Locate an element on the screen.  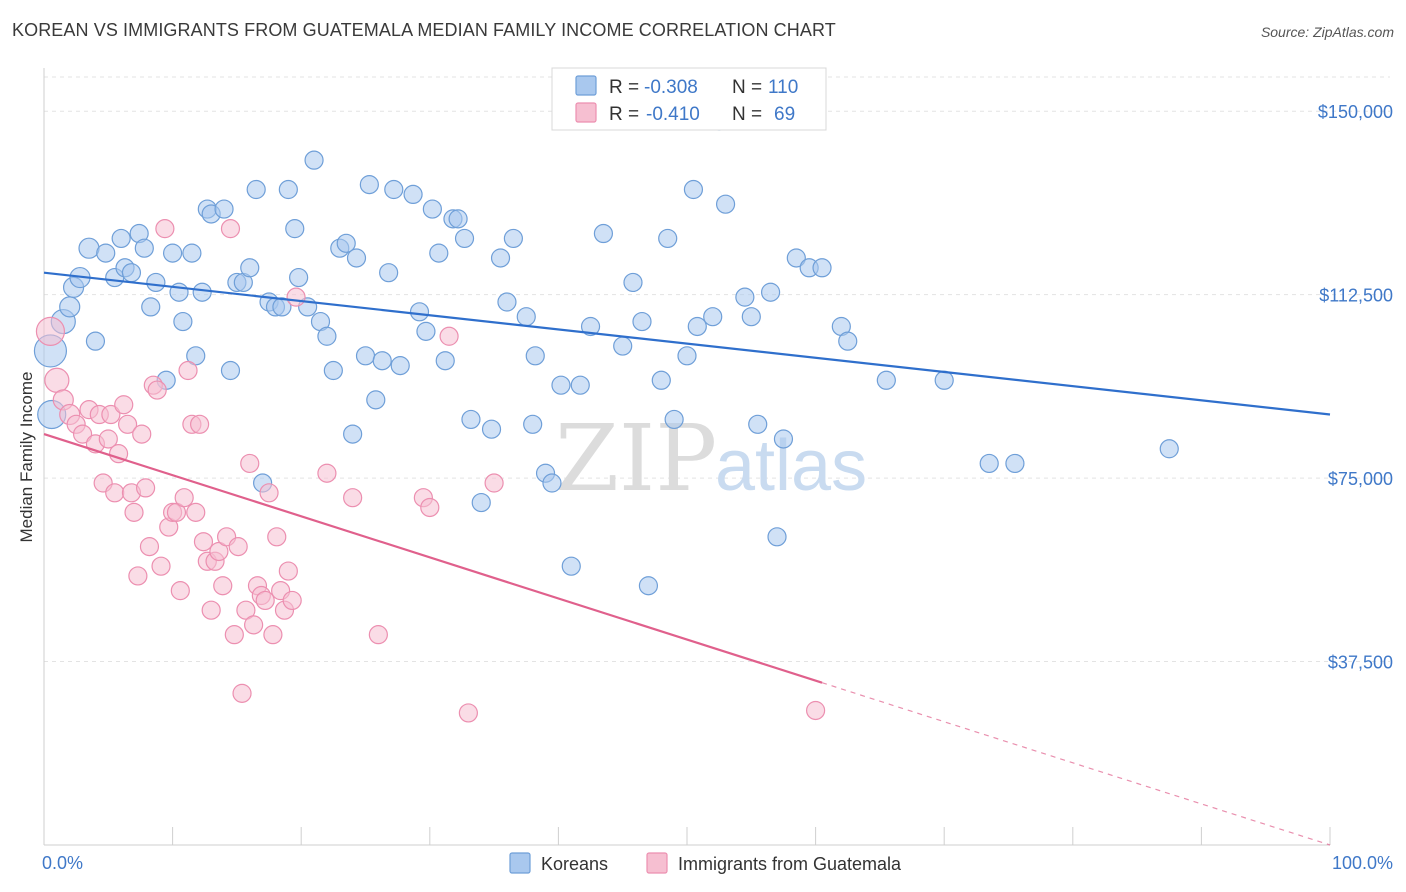
legend-r-label-guatemala: R = is located at coordinates (624, 114).